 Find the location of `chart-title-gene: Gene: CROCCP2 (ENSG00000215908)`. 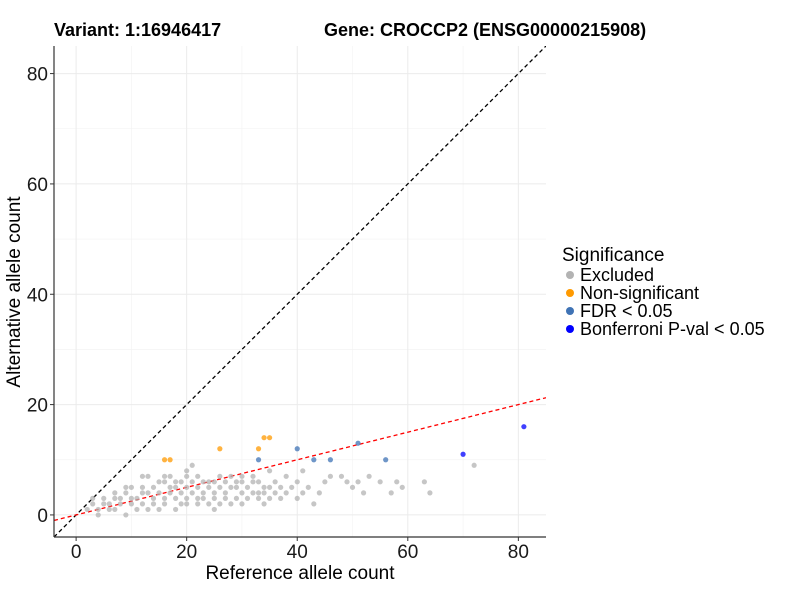

chart-title-gene: Gene: CROCCP2 (ENSG00000215908) is located at coordinates (485, 30).